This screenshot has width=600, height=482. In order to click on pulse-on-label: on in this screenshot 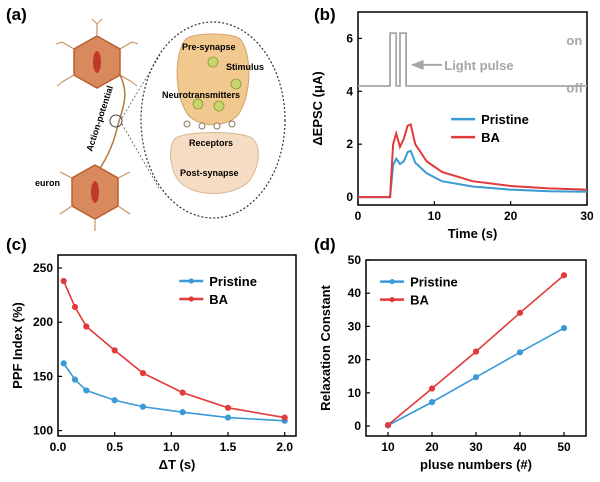, I will do `click(574, 40)`.